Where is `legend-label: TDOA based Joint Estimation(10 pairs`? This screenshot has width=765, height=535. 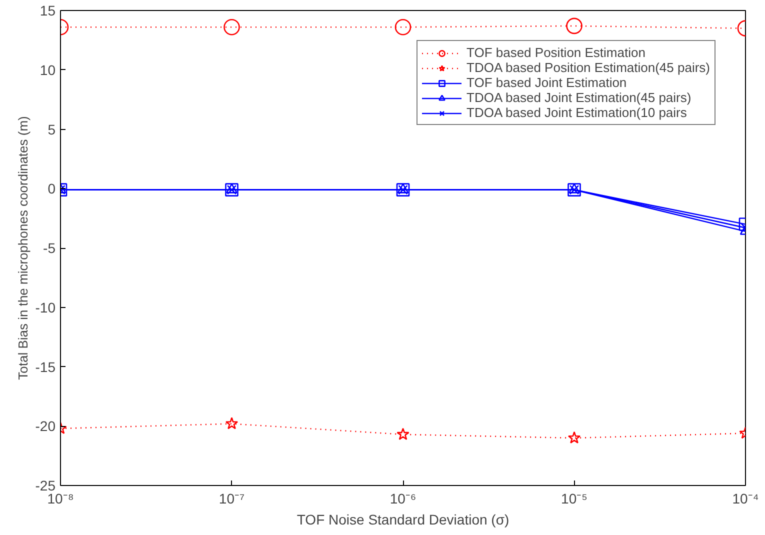
legend-label: TDOA based Joint Estimation(10 pairs is located at coordinates (576, 112).